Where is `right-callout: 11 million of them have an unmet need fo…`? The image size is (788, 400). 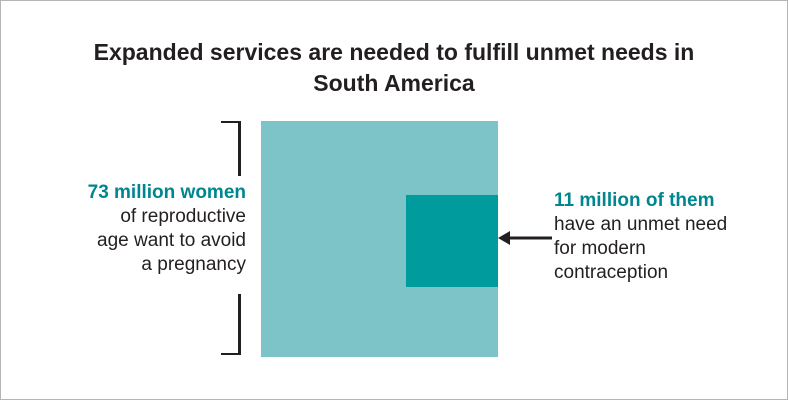
right-callout: 11 million of them have an unmet need fo… is located at coordinates (664, 237).